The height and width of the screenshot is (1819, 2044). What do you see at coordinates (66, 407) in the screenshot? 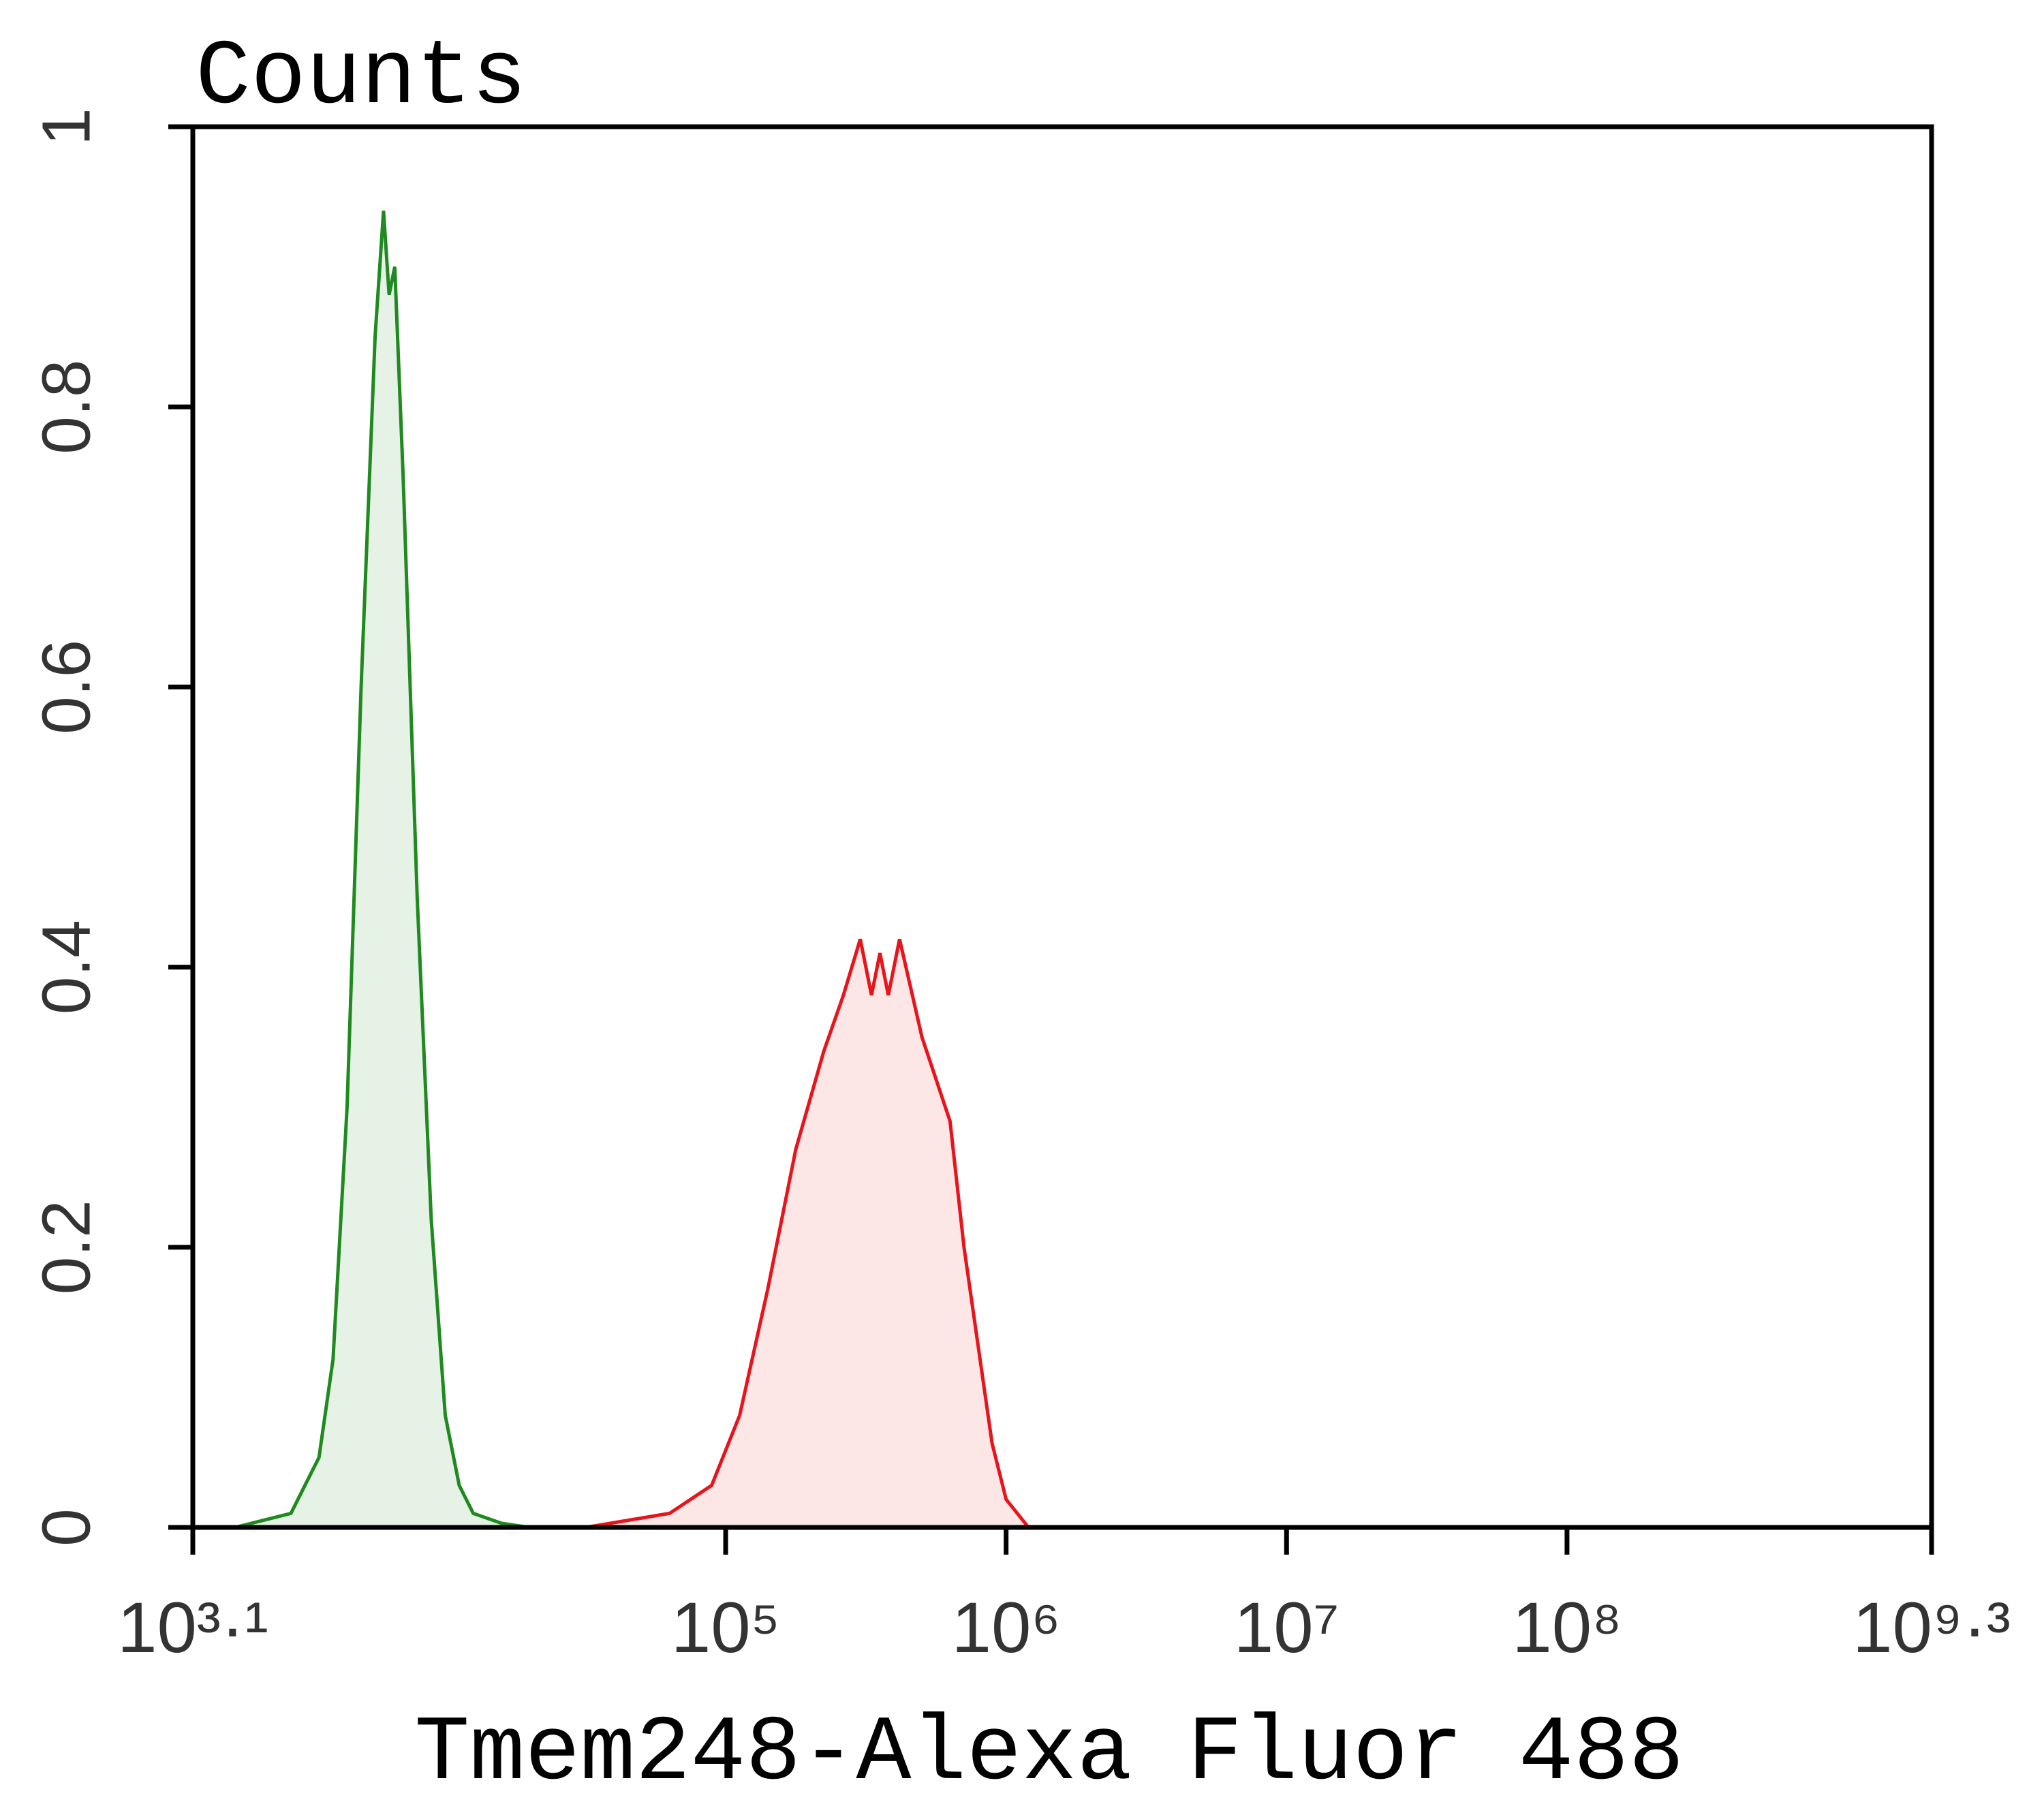
I see `y-tick-label: 0.8` at bounding box center [66, 407].